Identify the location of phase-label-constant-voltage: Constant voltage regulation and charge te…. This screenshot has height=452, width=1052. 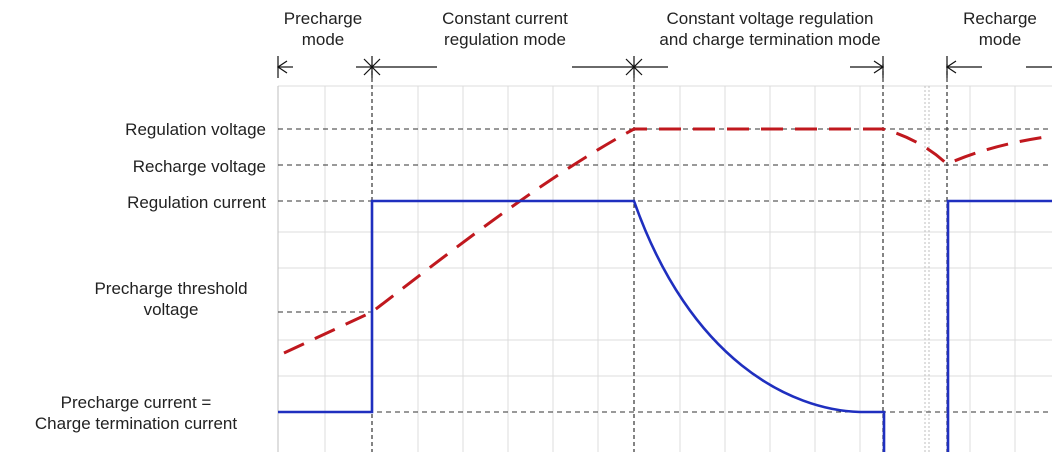
(770, 29).